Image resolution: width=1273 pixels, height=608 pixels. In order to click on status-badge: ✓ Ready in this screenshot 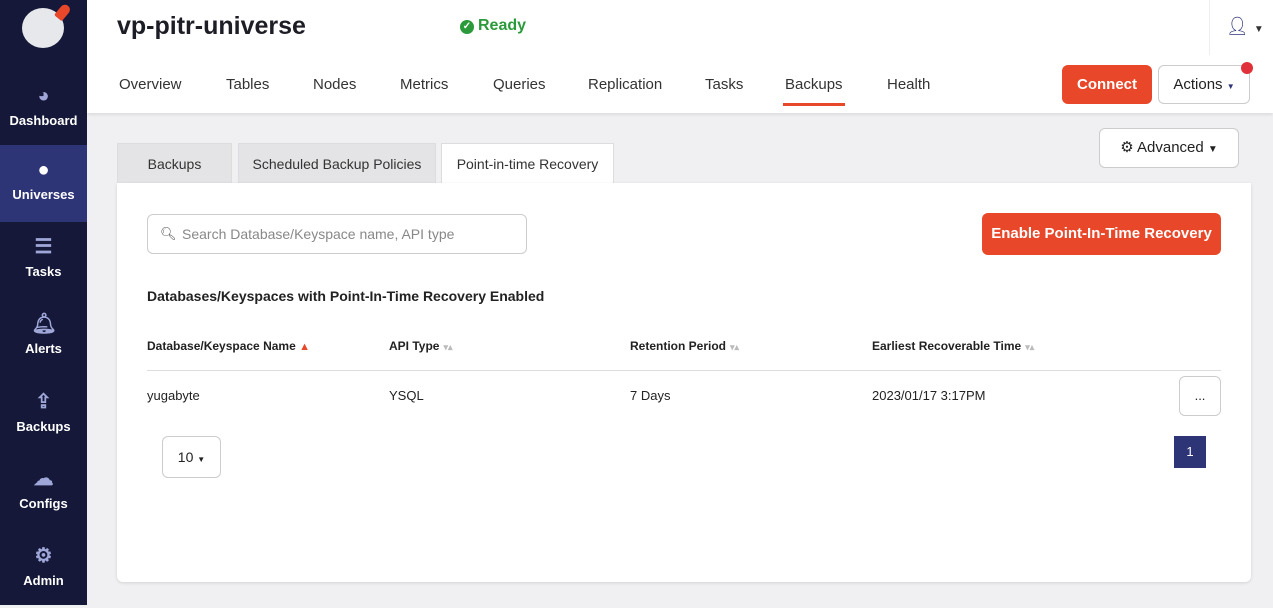, I will do `click(493, 26)`.